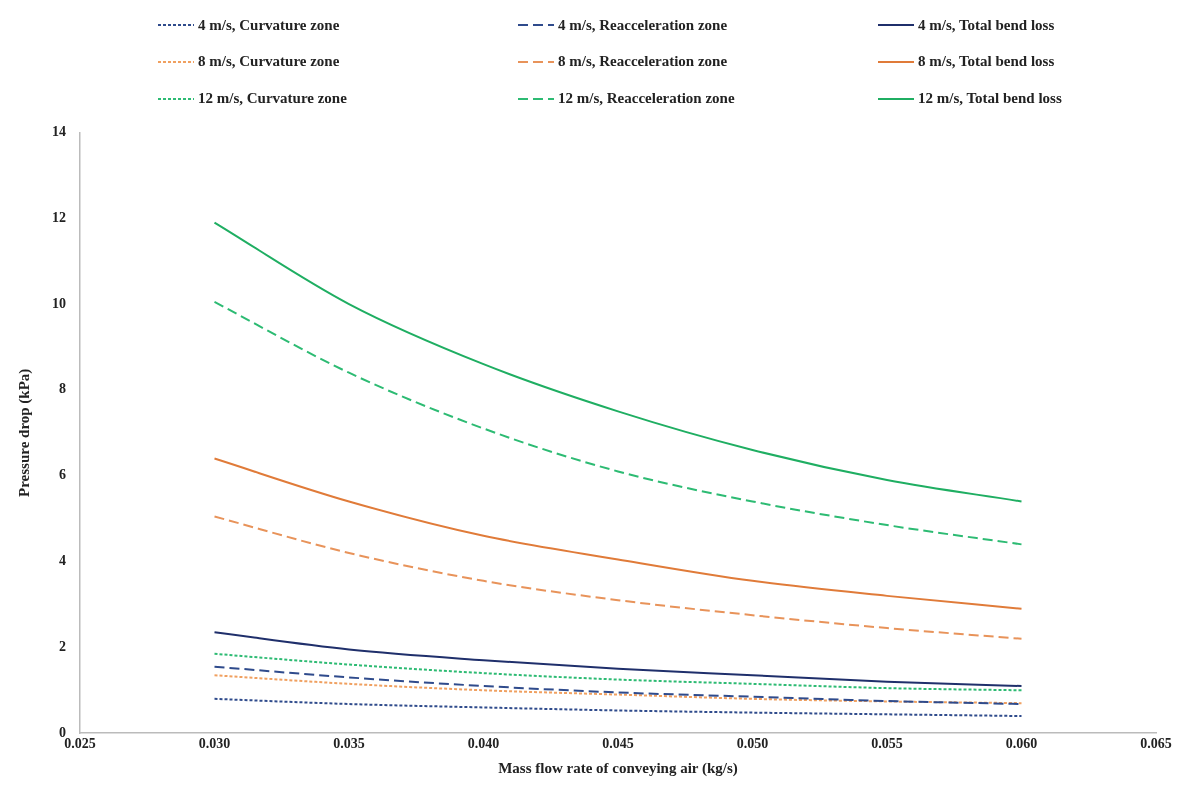  Describe the element at coordinates (62, 646) in the screenshot. I see `y-tick-label: 2` at that location.